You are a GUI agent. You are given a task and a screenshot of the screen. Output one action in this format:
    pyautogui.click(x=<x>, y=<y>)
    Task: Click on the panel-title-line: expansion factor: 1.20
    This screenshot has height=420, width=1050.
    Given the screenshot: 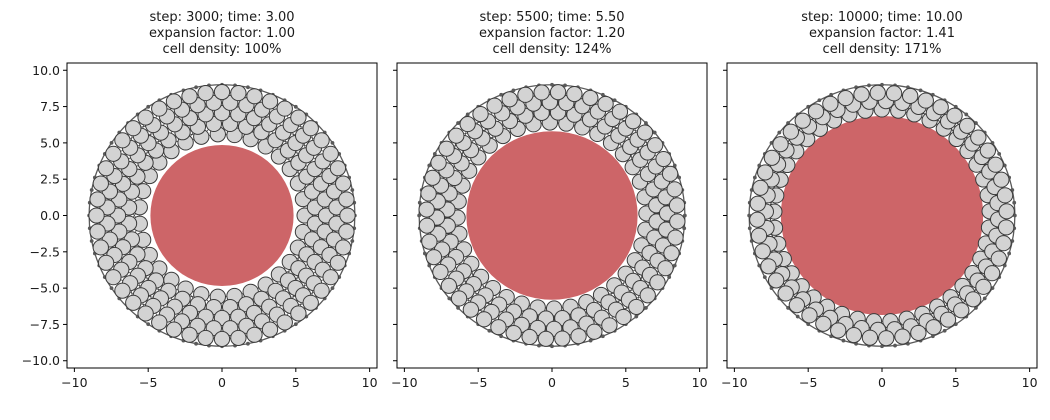 What is the action you would take?
    pyautogui.click(x=552, y=33)
    